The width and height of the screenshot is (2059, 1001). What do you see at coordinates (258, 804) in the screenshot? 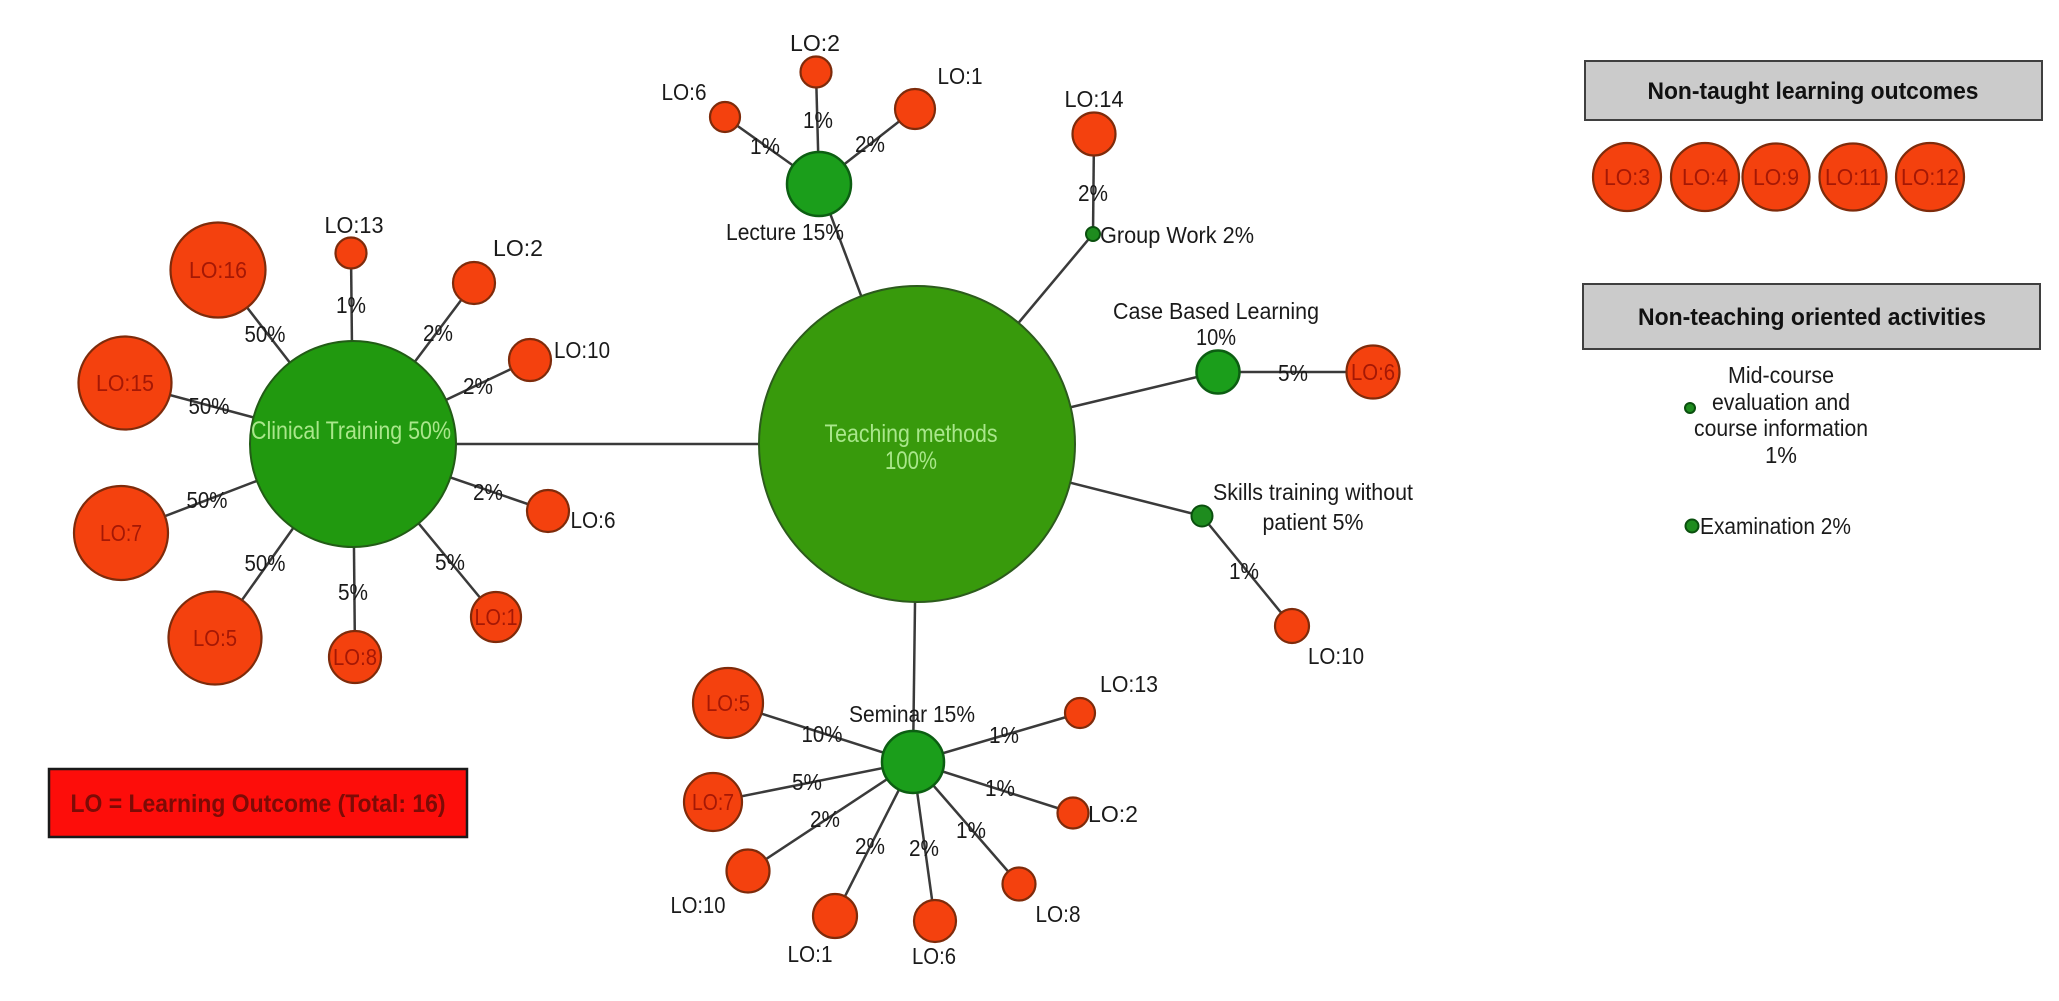
I see `svg-text:LO = Learning Outcome (Total:: LO = Learning Outcome (Total: 16)` at bounding box center [258, 804].